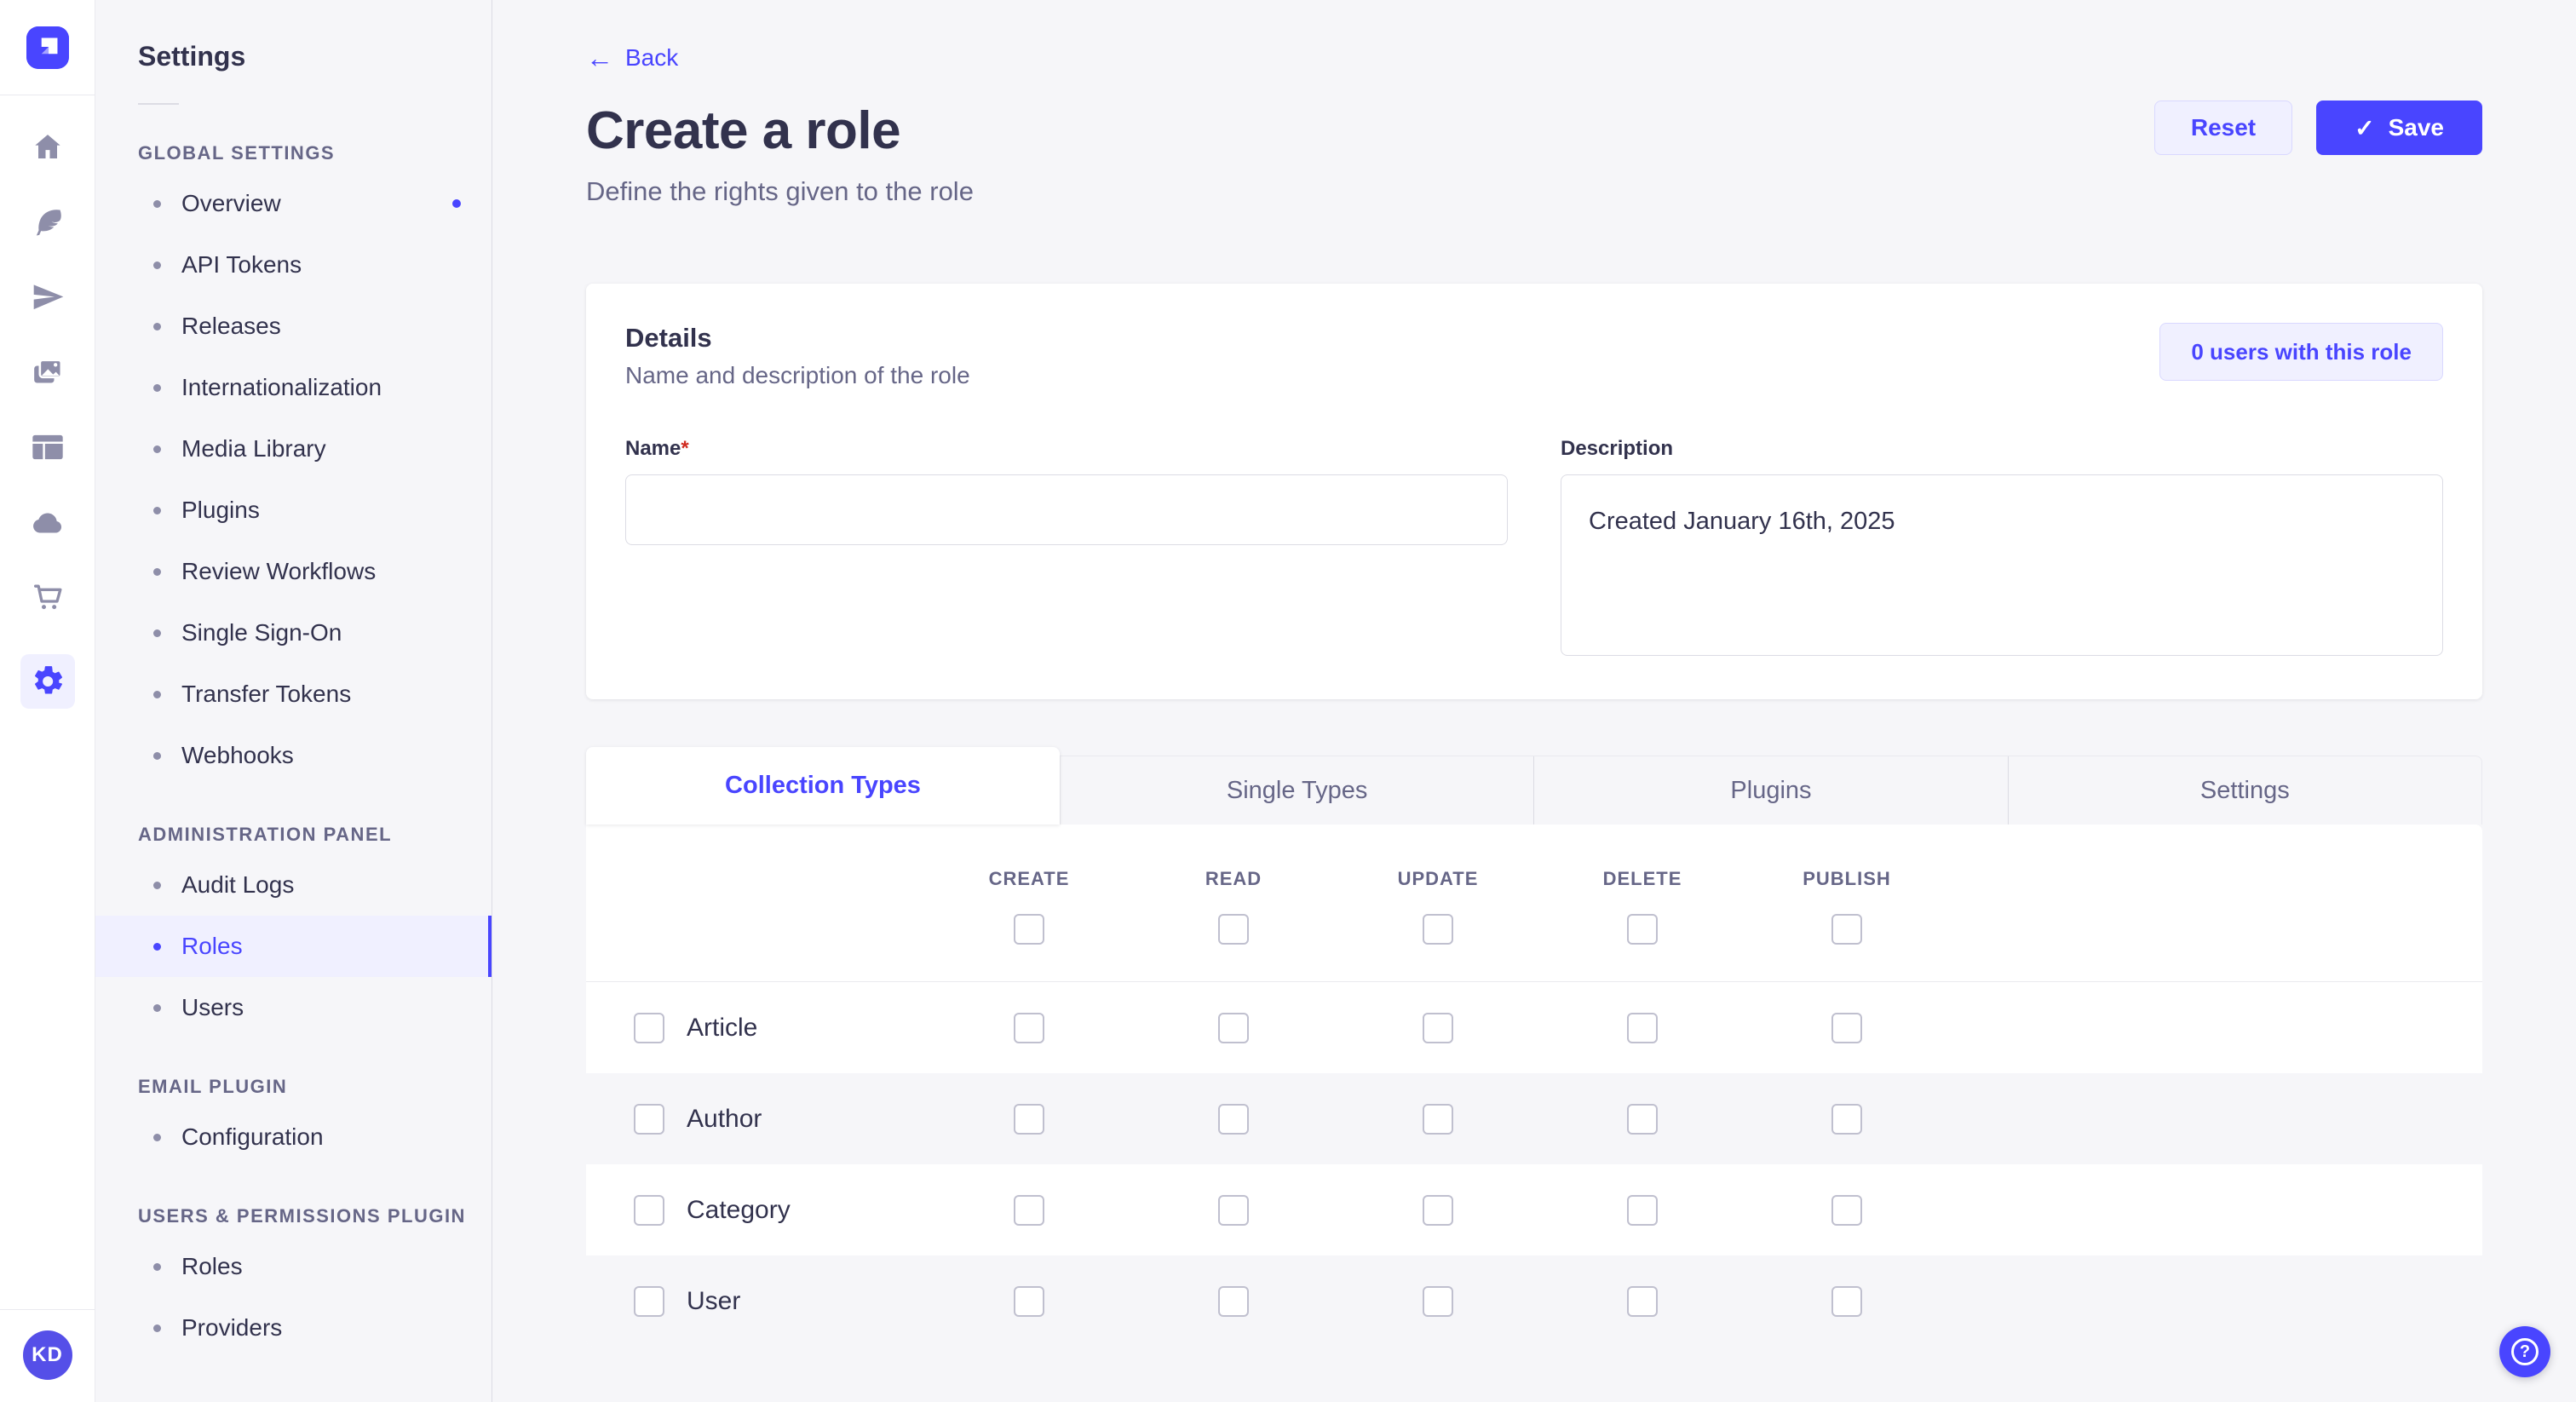  I want to click on deploy-cloud-icon, so click(48, 522).